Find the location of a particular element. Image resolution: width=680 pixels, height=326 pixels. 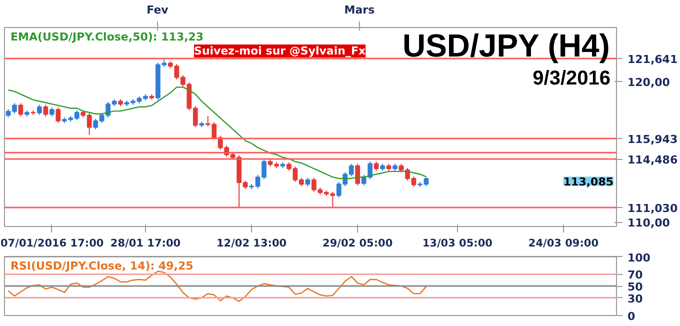

x-tick-label: 13/03 05:00 is located at coordinates (457, 244).